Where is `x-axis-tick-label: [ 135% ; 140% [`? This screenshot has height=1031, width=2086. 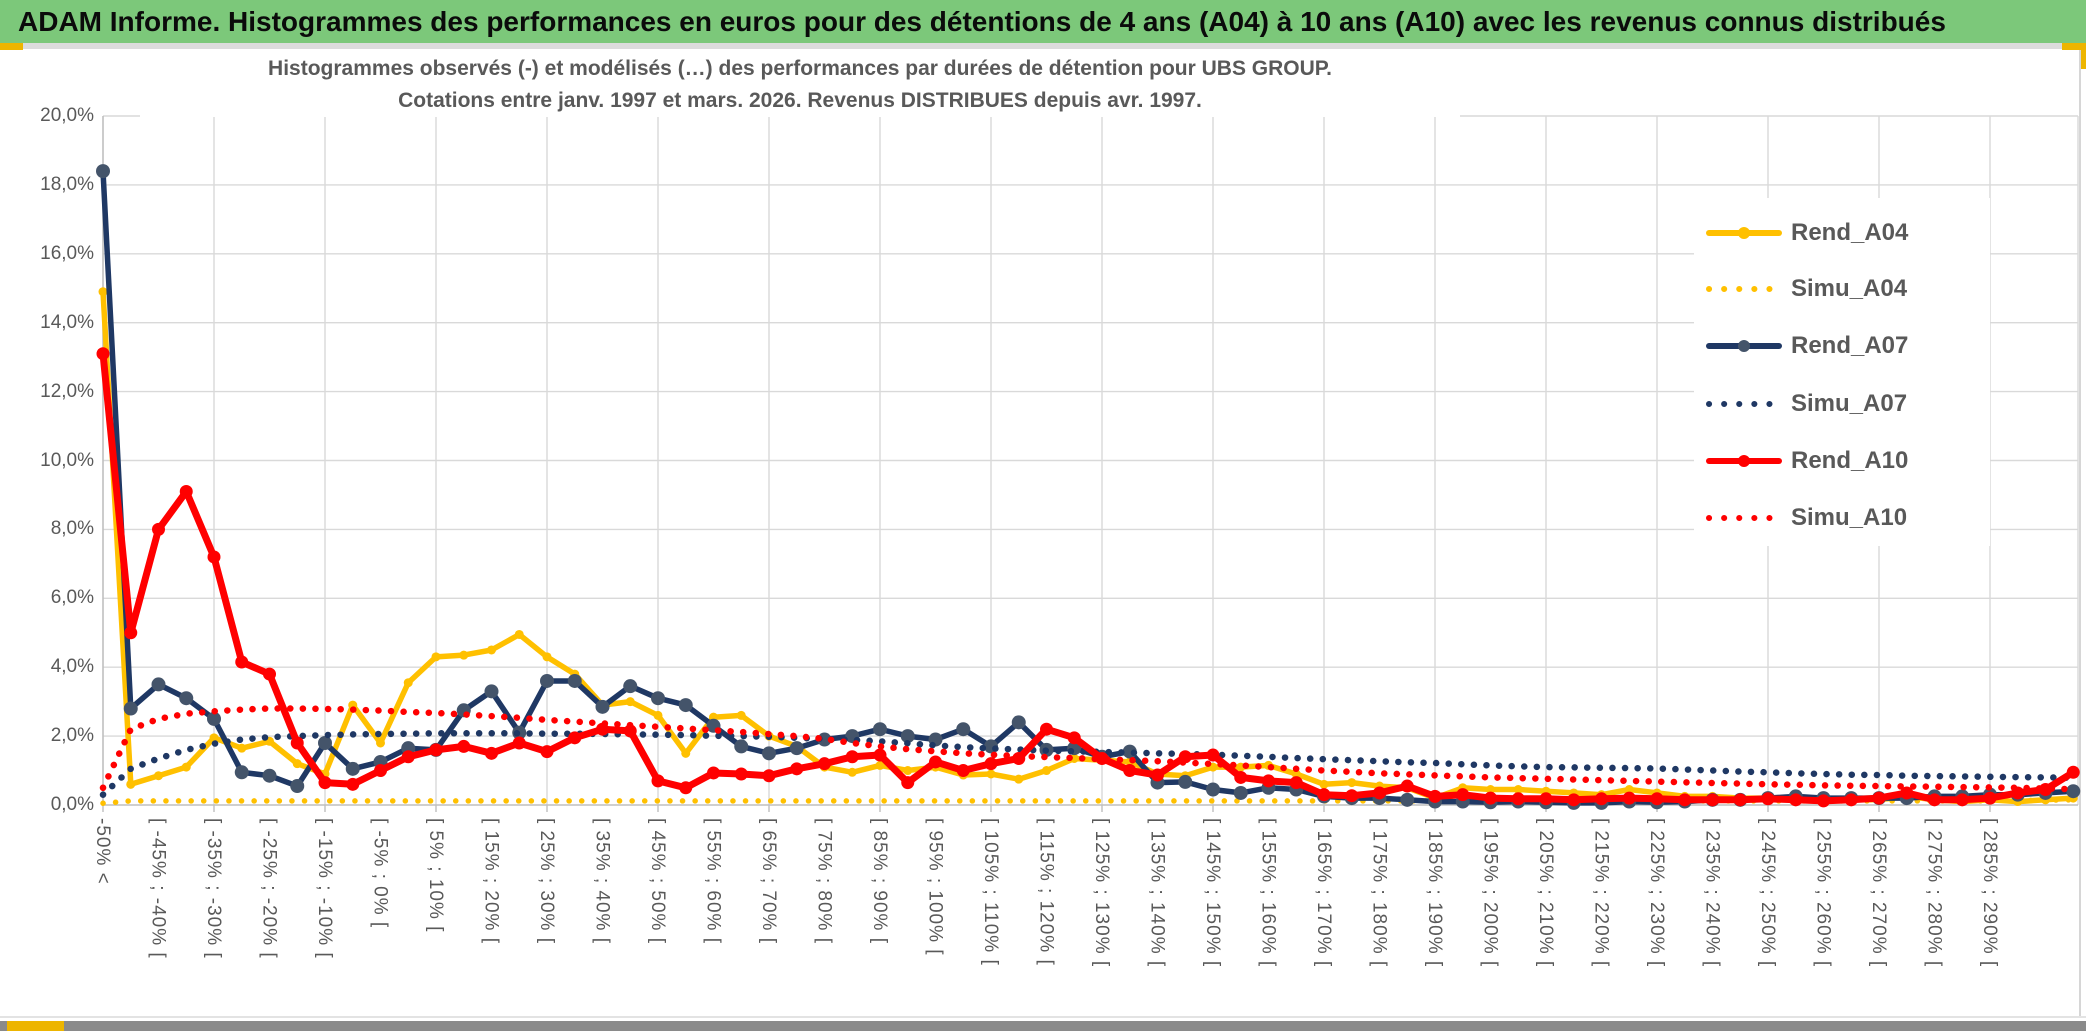 x-axis-tick-label: [ 135% ; 140% [ is located at coordinates (1157, 893).